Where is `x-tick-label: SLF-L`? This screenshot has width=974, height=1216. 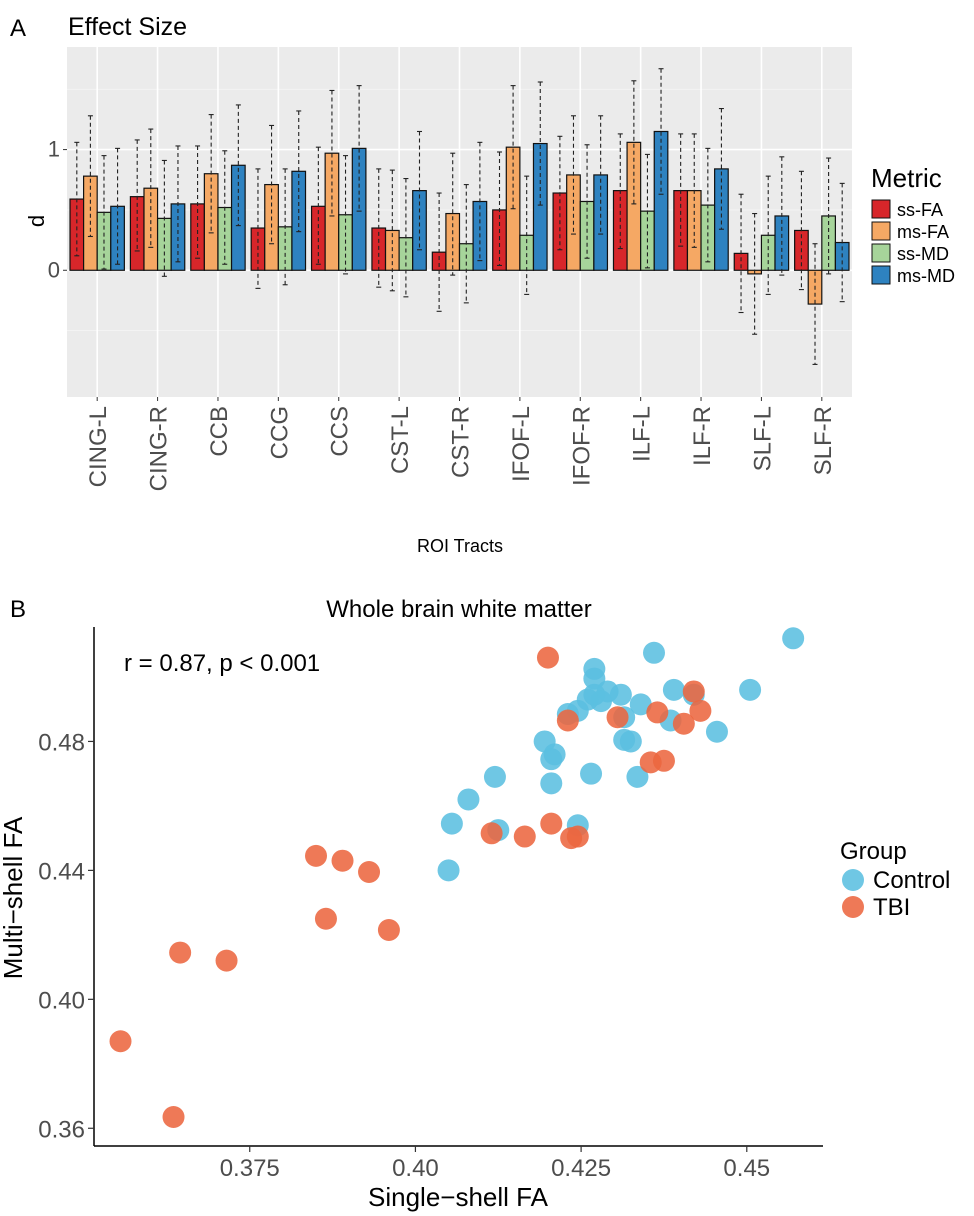 x-tick-label: SLF-L is located at coordinates (762, 438).